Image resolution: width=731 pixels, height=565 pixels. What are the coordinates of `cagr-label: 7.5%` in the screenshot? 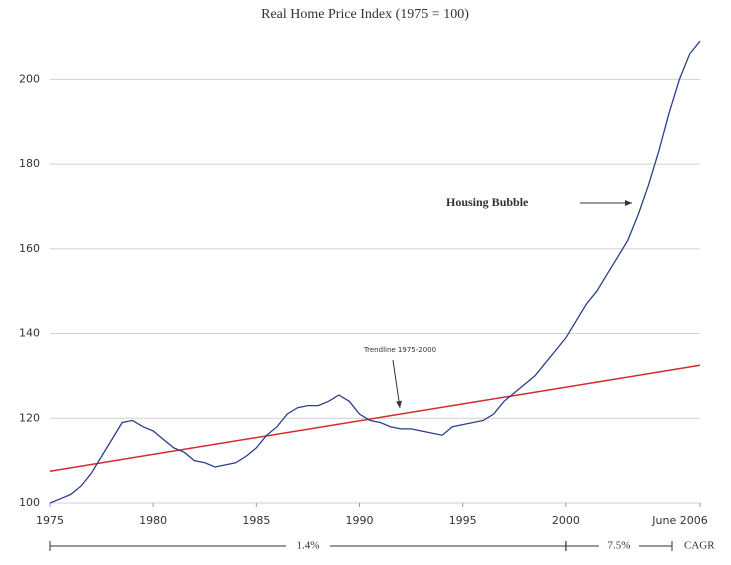 It's located at (618, 546).